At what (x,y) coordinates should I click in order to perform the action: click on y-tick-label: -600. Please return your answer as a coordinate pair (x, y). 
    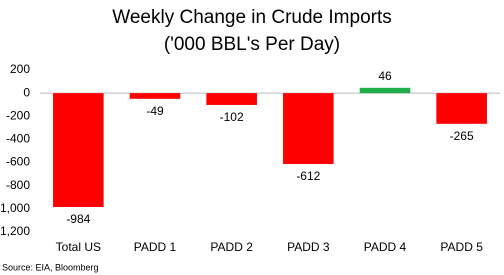
    Looking at the image, I should click on (18, 162).